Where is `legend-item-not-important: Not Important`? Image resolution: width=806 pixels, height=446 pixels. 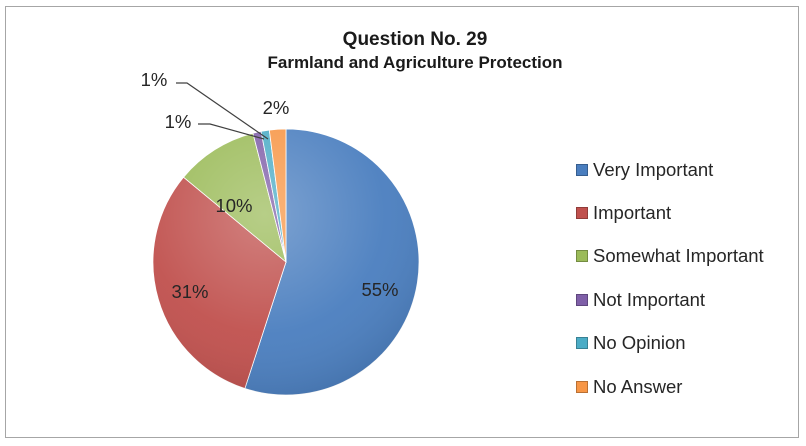
legend-item-not-important: Not Important is located at coordinates (670, 299).